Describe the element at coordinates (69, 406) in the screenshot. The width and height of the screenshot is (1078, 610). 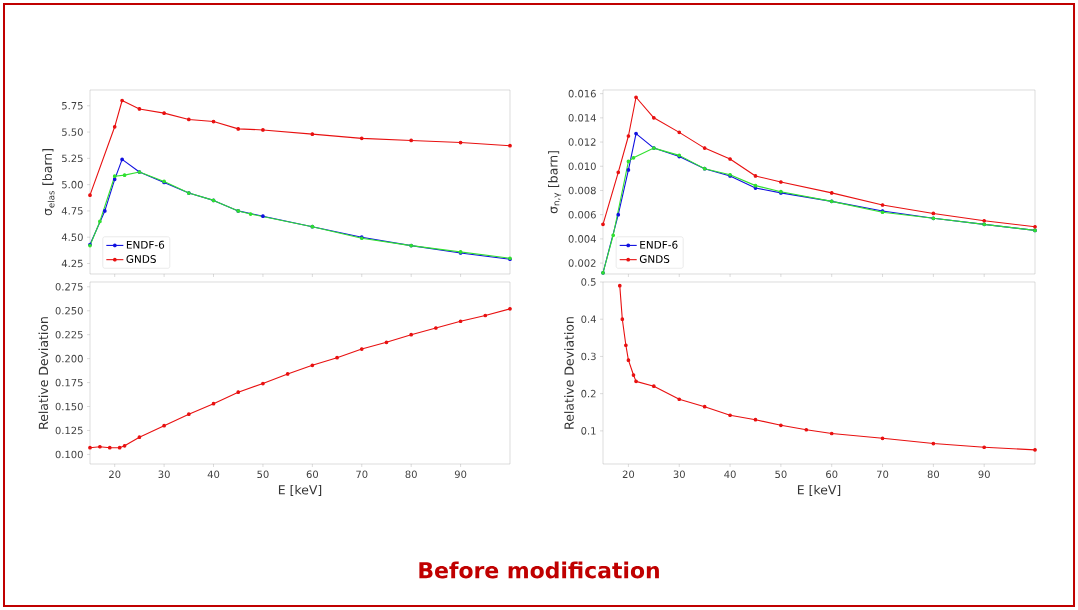
I see `y-tick-label: 0.150` at that location.